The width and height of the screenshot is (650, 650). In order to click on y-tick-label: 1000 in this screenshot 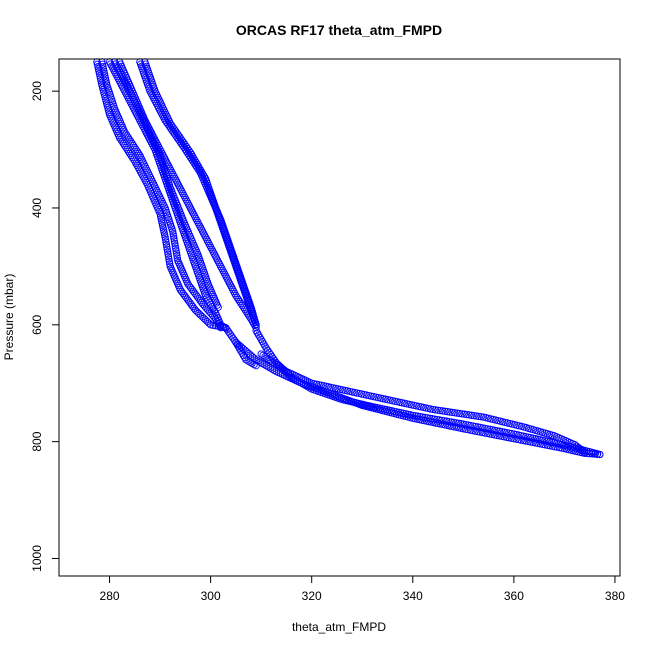, I will do `click(37, 558)`.